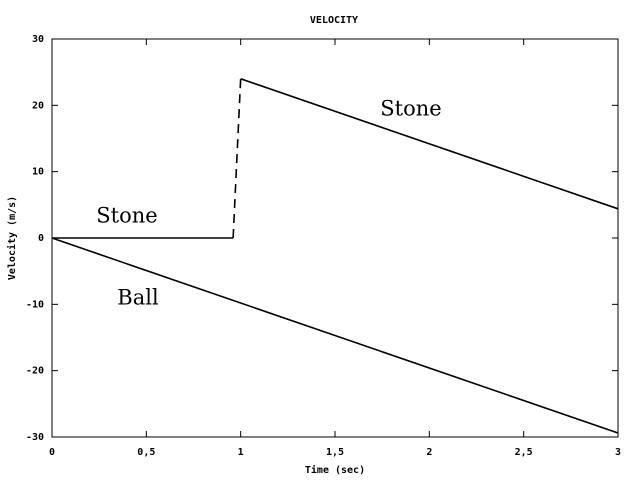 The height and width of the screenshot is (480, 640). Describe the element at coordinates (429, 452) in the screenshot. I see `x-tick-label: 2` at that location.